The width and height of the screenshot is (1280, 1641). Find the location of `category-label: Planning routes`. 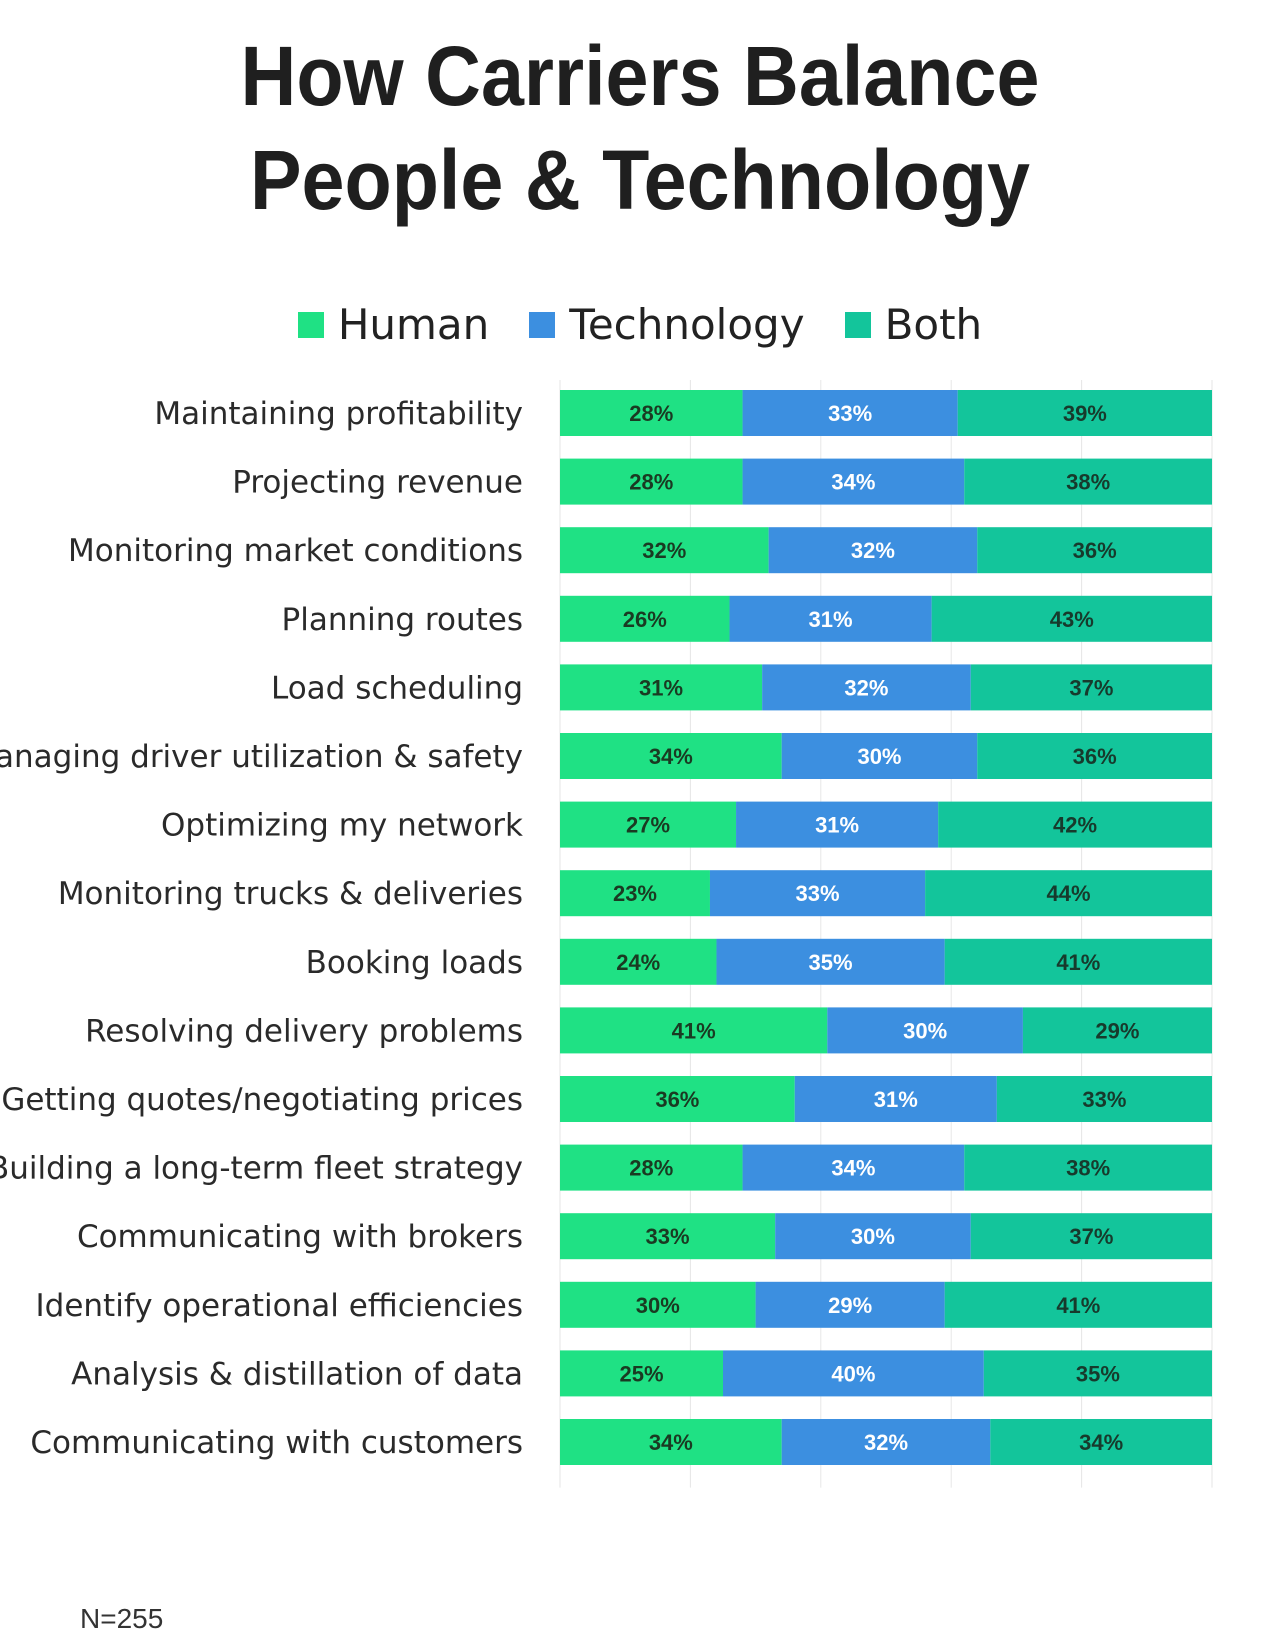

category-label: Planning routes is located at coordinates (402, 620).